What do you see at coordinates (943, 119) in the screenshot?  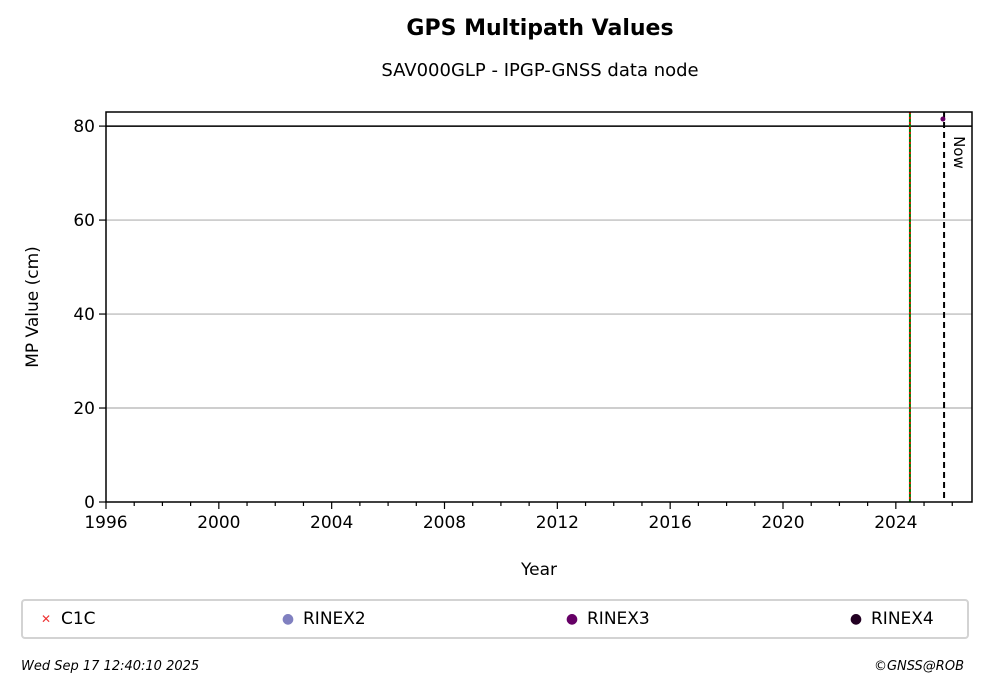 I see `data-point` at bounding box center [943, 119].